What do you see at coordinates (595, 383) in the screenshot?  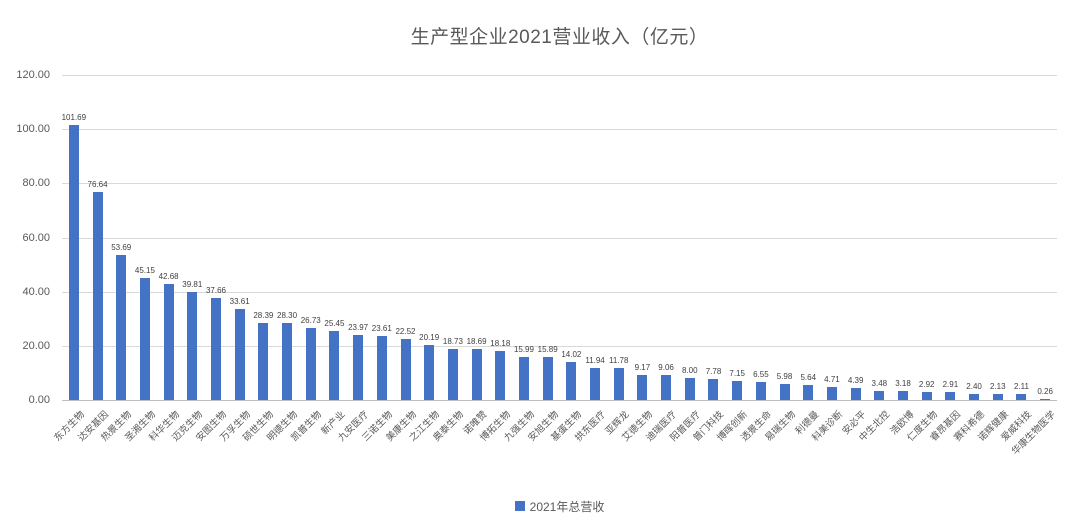 I see `bar-拱东医疗` at bounding box center [595, 383].